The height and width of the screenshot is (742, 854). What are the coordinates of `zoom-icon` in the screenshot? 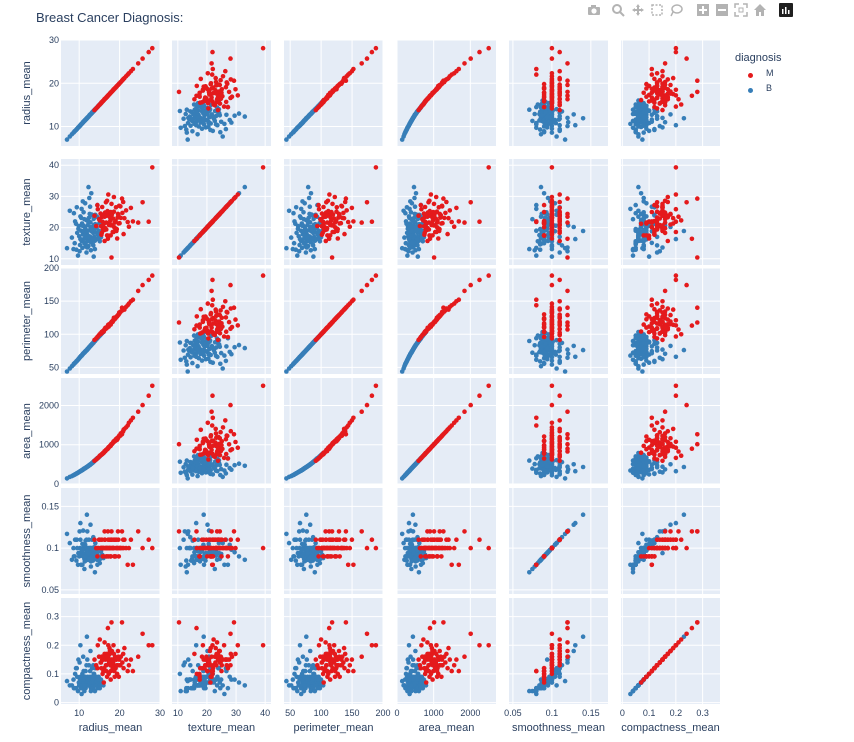 It's located at (618, 10).